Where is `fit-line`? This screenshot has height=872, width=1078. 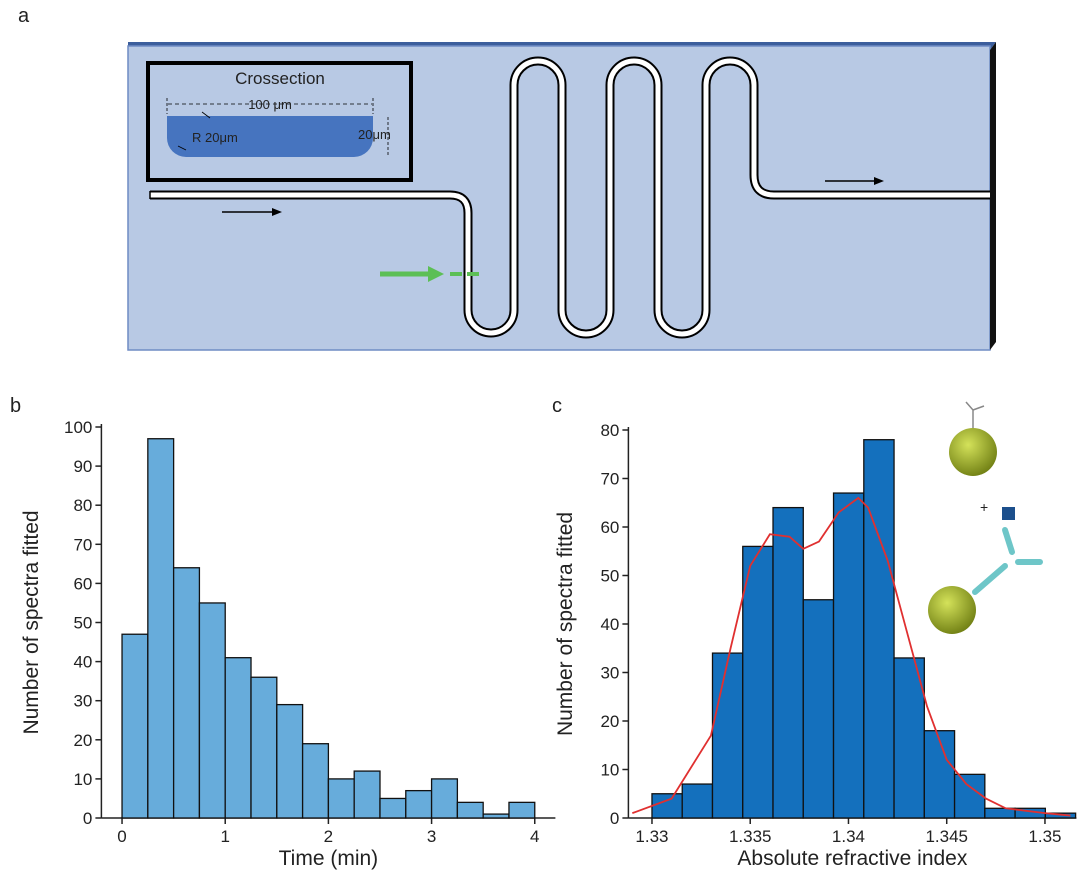 fit-line is located at coordinates (851, 656).